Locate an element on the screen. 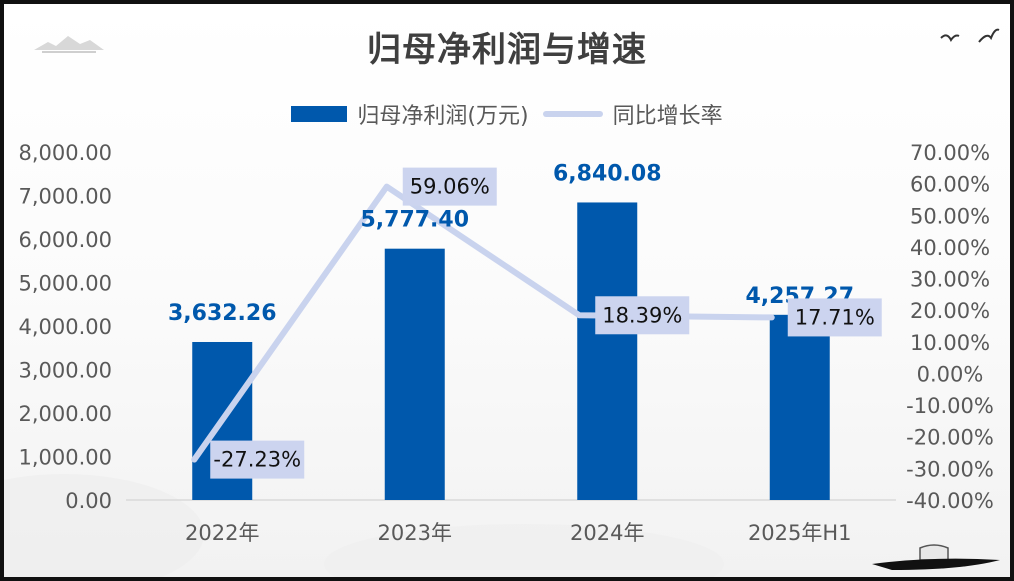 Image resolution: width=1014 pixels, height=581 pixels. line-data-label: 18.39% is located at coordinates (642, 315).